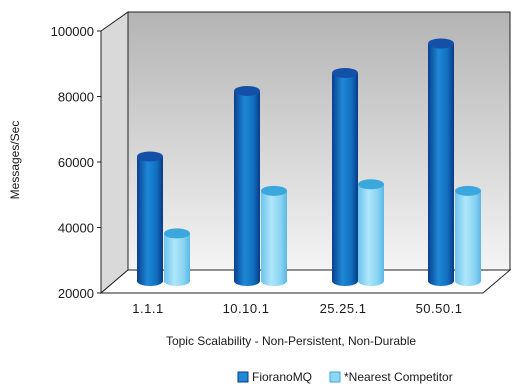  What do you see at coordinates (243, 377) in the screenshot?
I see `legend-swatch-fioranomq` at bounding box center [243, 377].